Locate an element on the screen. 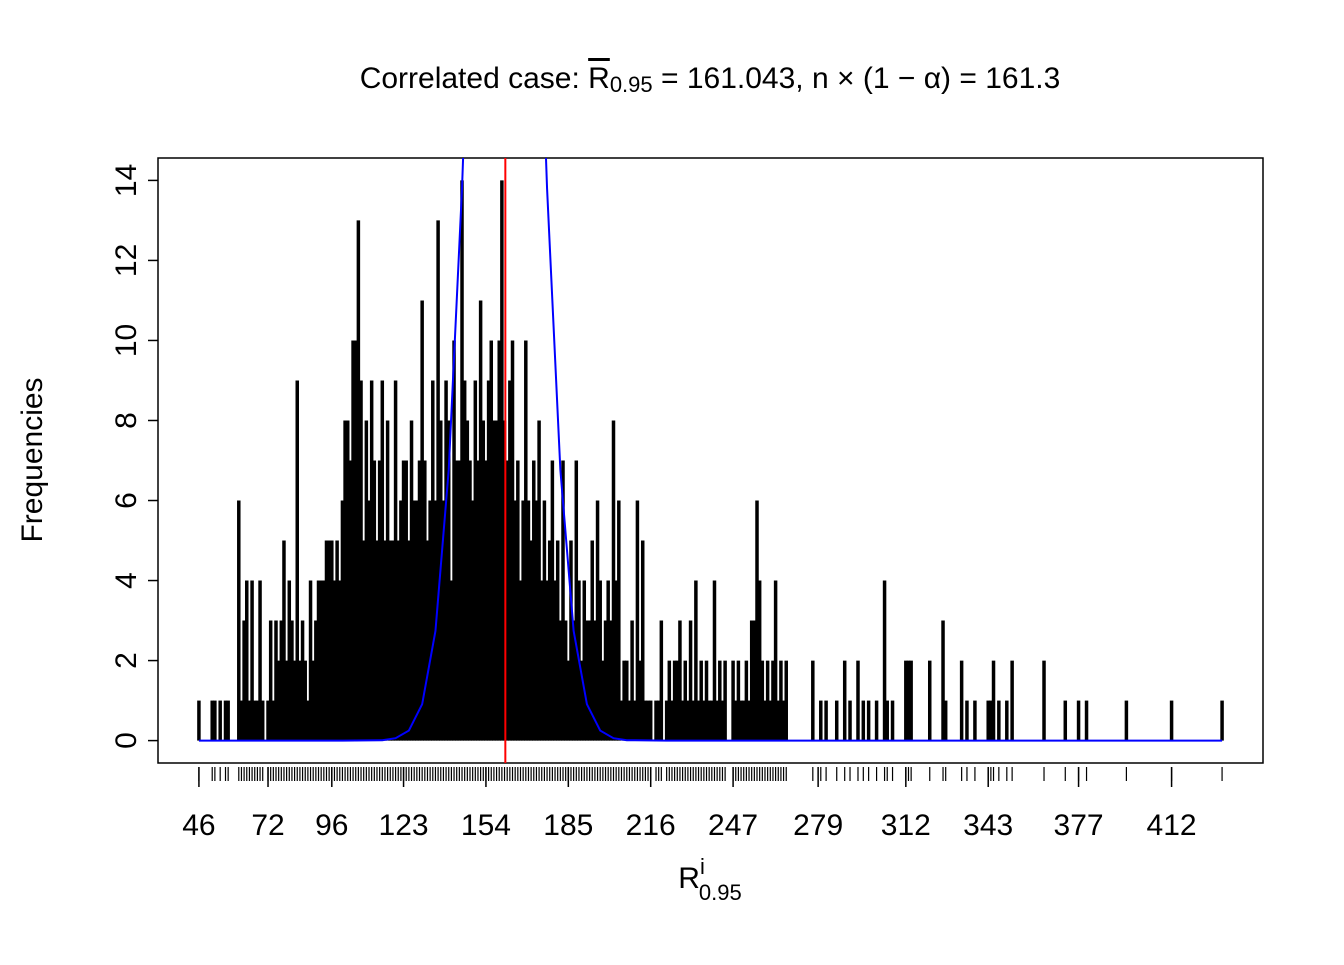  title-text: = 161.3 is located at coordinates (1005, 78).